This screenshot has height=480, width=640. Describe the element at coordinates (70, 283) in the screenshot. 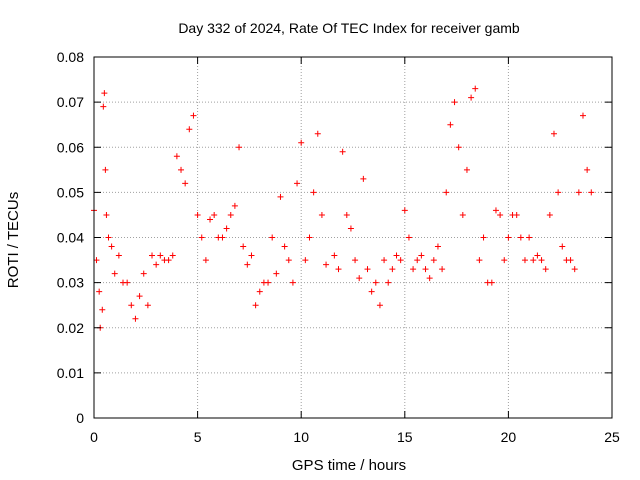

I see `y-tick-label: 0.03` at that location.